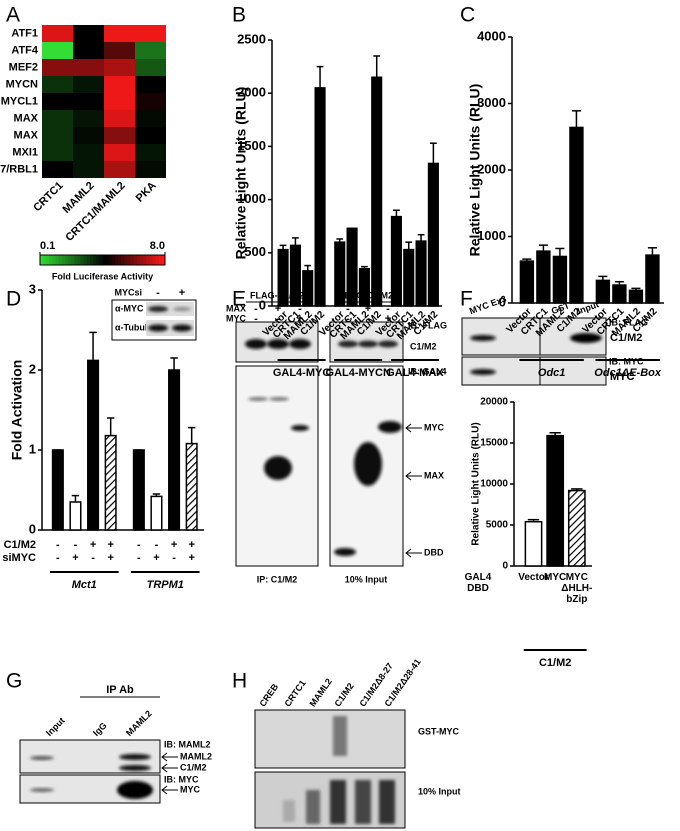  What do you see at coordinates (13, 299) in the screenshot?
I see `panel-label: D` at bounding box center [13, 299].